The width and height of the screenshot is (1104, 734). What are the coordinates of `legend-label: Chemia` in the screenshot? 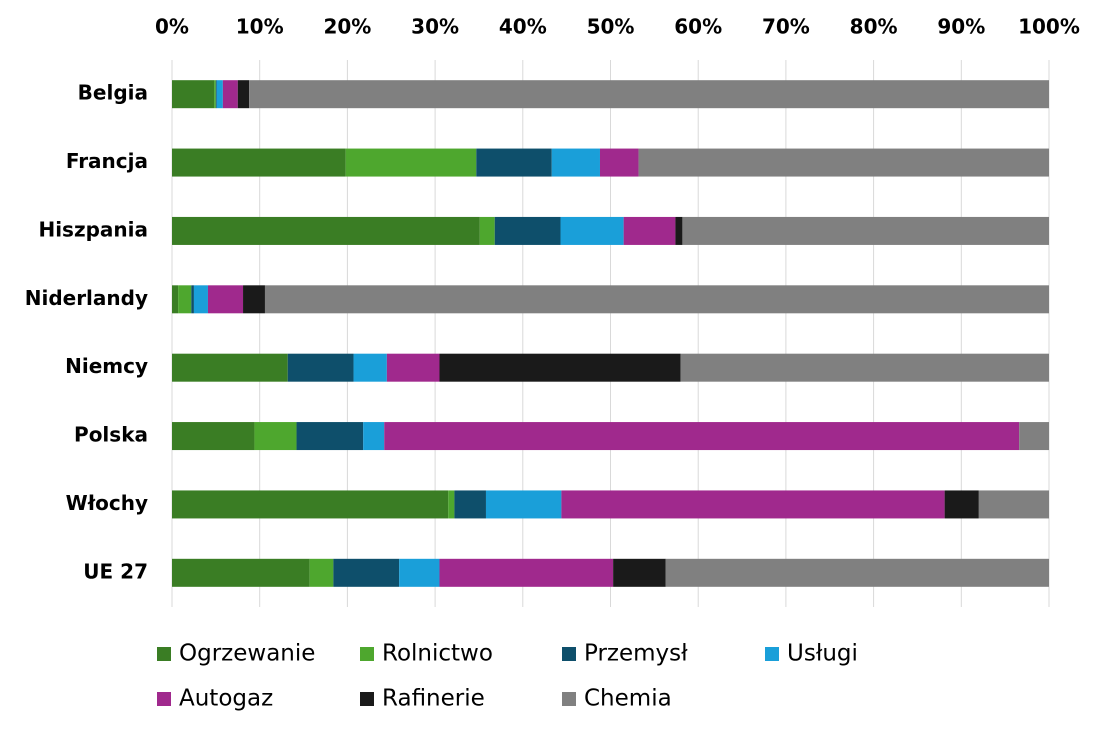 It's located at (628, 699).